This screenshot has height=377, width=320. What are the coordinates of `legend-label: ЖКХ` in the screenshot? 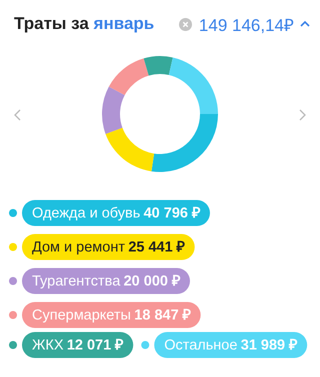 It's located at (48, 346).